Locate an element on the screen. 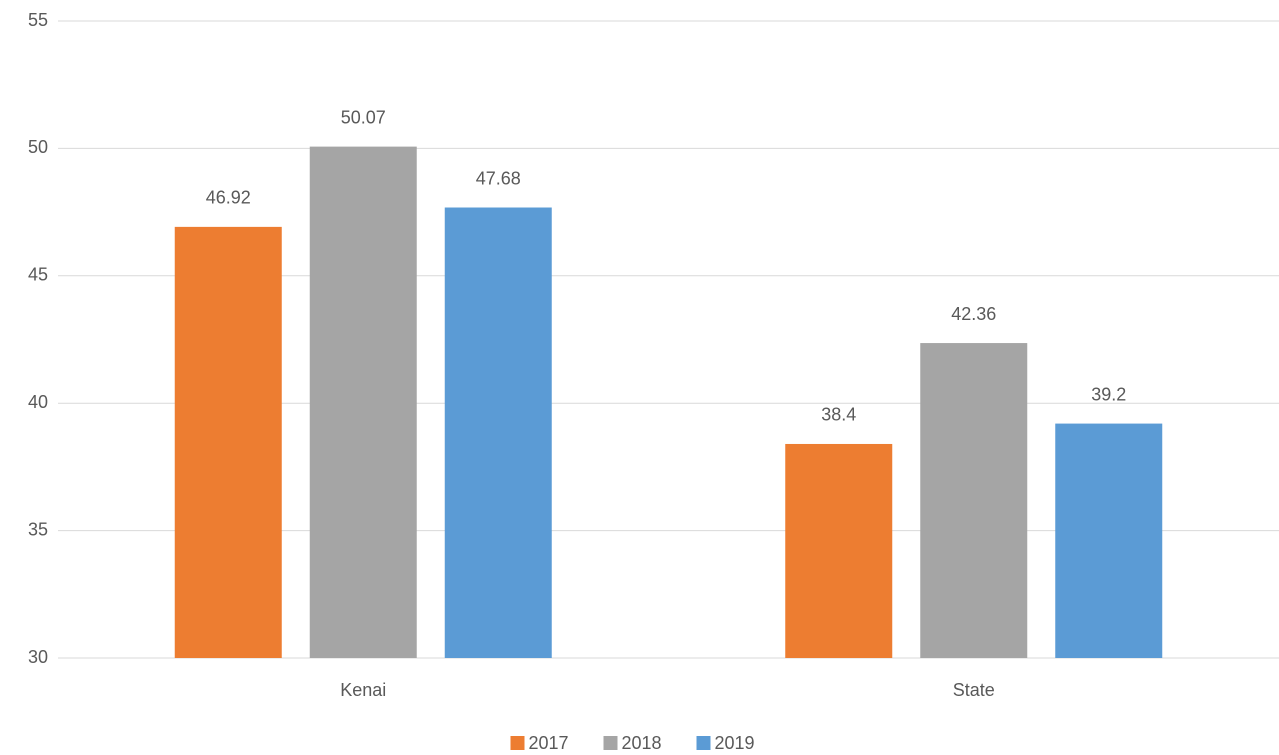 This screenshot has height=755, width=1279. legend-label: 2019 is located at coordinates (735, 743).